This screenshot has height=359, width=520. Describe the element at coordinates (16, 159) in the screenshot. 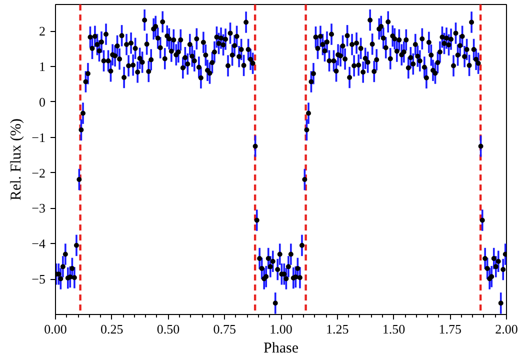

I see `y-axis-title: Rel. Flux (%)` at that location.